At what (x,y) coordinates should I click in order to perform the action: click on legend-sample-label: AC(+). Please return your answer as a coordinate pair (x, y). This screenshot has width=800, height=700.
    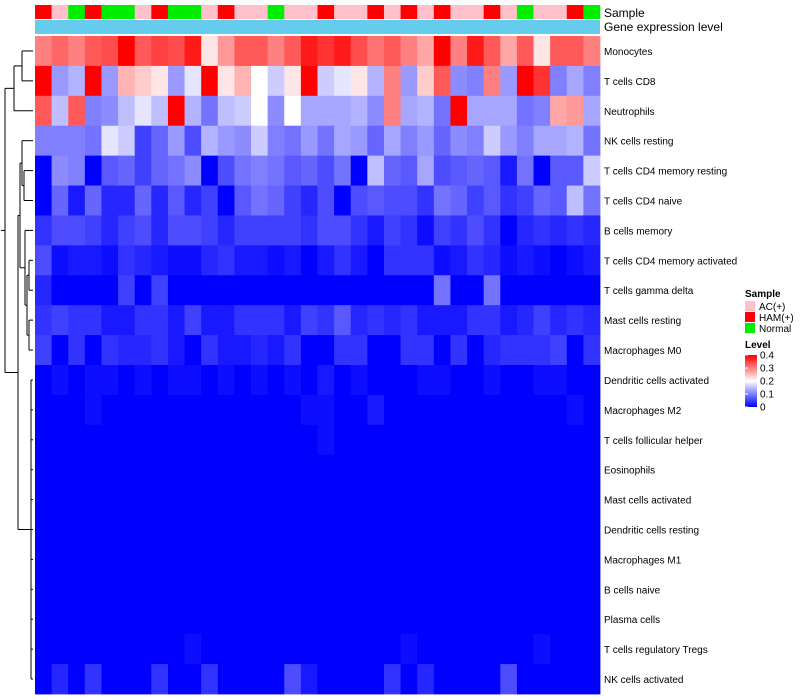
    Looking at the image, I should click on (772, 307).